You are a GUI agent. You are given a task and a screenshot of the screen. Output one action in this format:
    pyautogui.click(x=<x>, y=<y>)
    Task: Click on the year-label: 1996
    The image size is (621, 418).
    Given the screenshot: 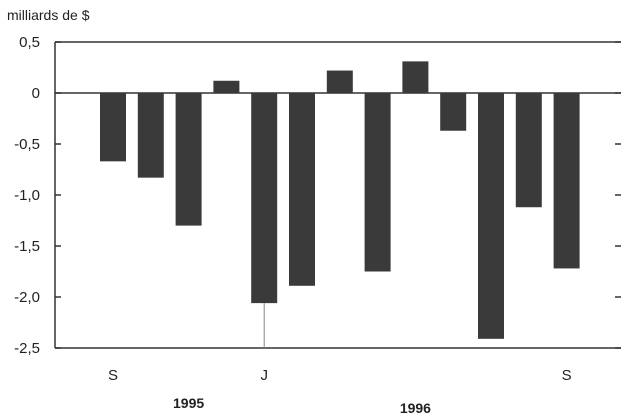 What is the action you would take?
    pyautogui.click(x=415, y=408)
    